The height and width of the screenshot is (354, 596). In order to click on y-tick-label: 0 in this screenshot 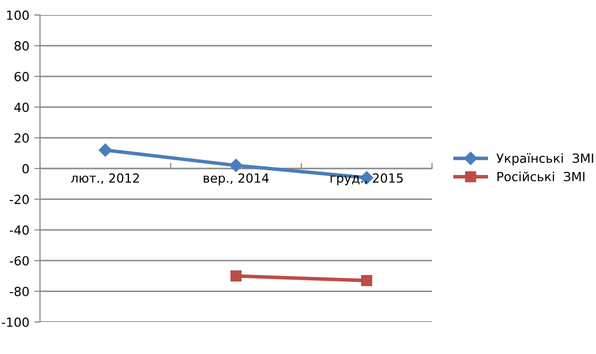, I will do `click(25, 169)`.